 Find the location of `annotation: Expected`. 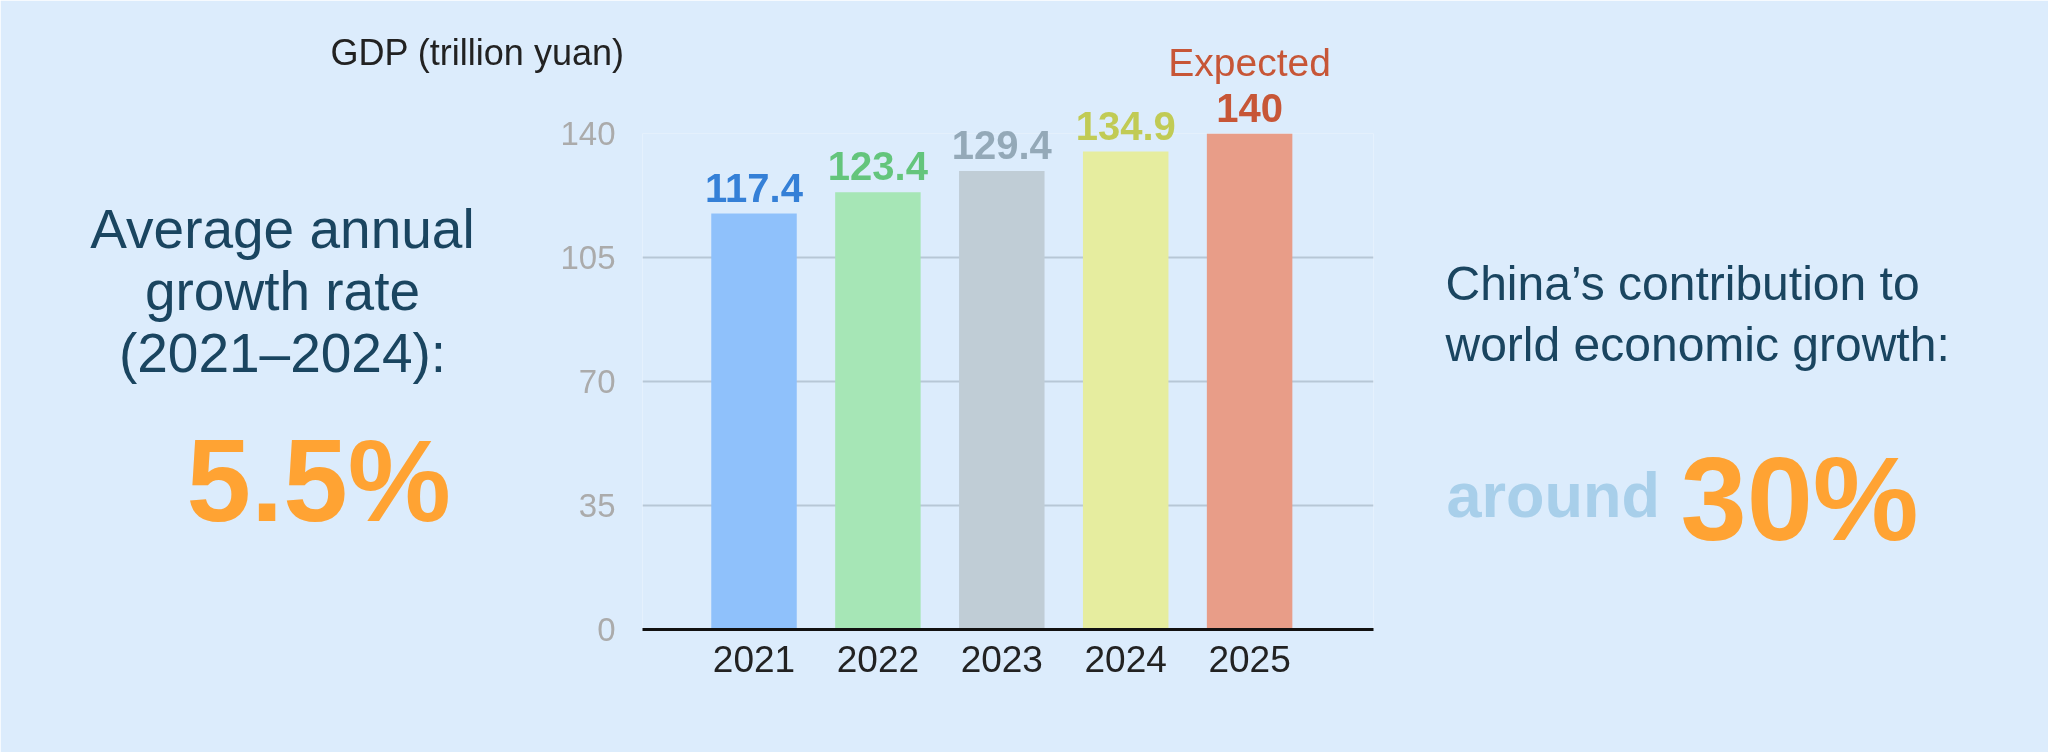

annotation: Expected is located at coordinates (1249, 63).